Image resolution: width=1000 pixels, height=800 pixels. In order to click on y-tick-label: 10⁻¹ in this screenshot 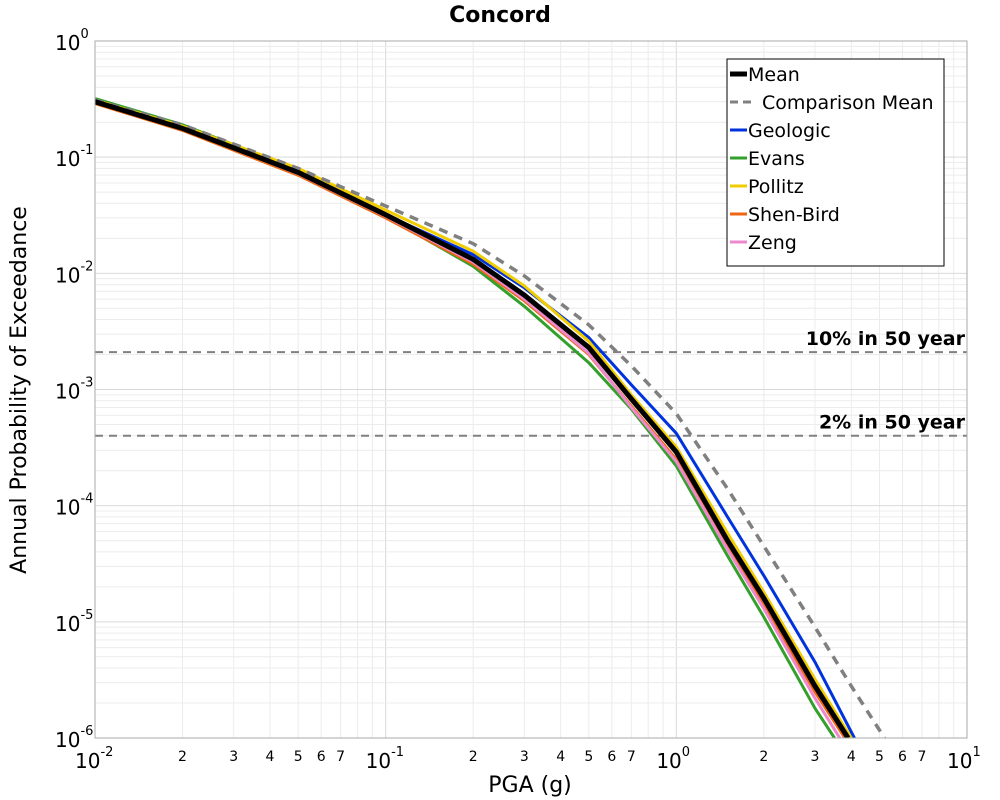, I will do `click(74, 157)`.